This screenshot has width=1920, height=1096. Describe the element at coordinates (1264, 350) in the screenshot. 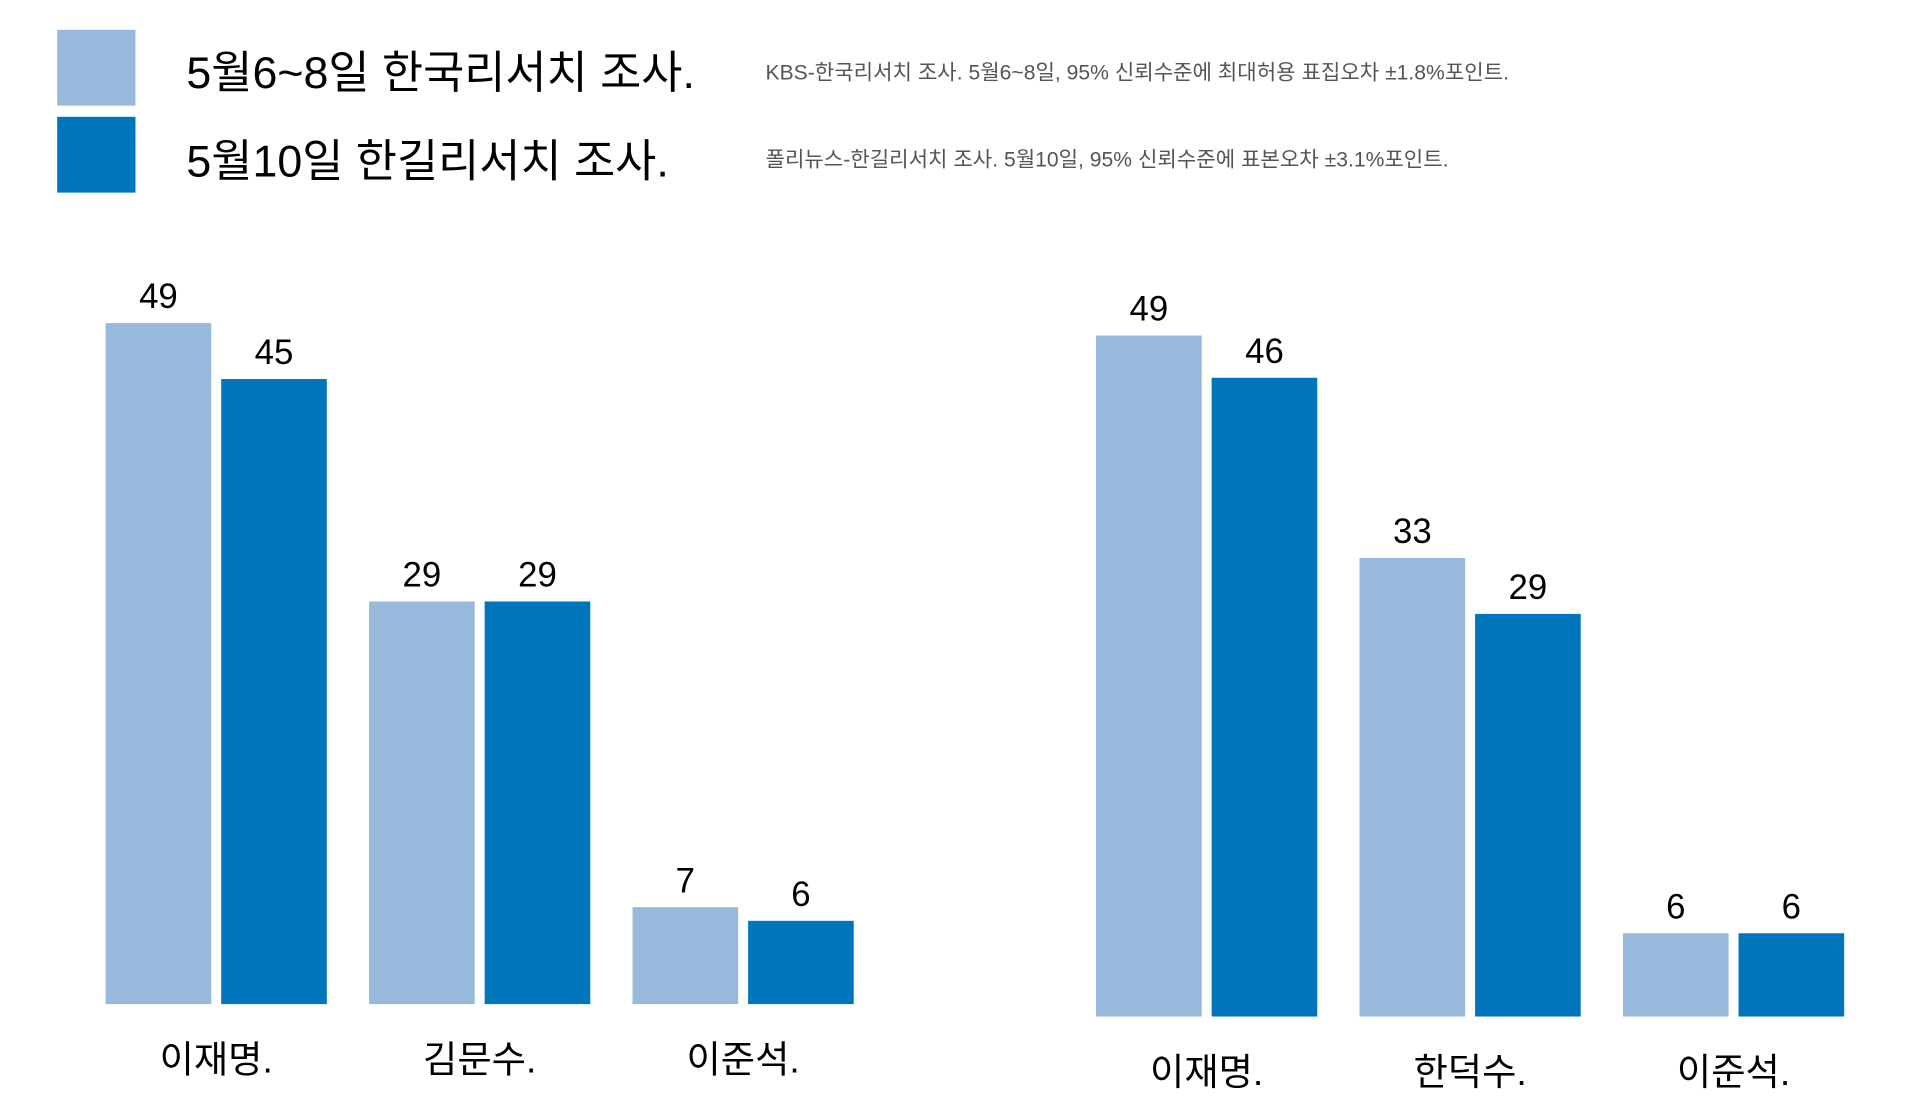

I see `data-label: 46` at that location.